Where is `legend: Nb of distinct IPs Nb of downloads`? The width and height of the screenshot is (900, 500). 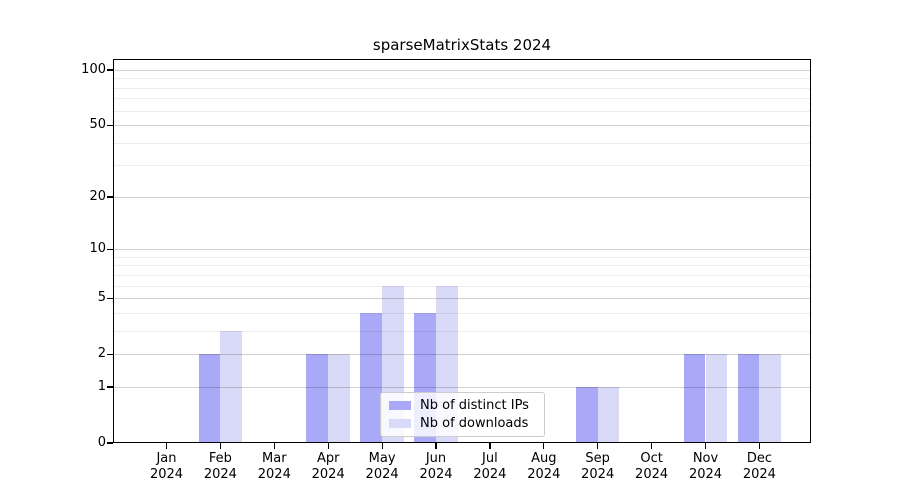
legend: Nb of distinct IPs Nb of downloads is located at coordinates (462, 414).